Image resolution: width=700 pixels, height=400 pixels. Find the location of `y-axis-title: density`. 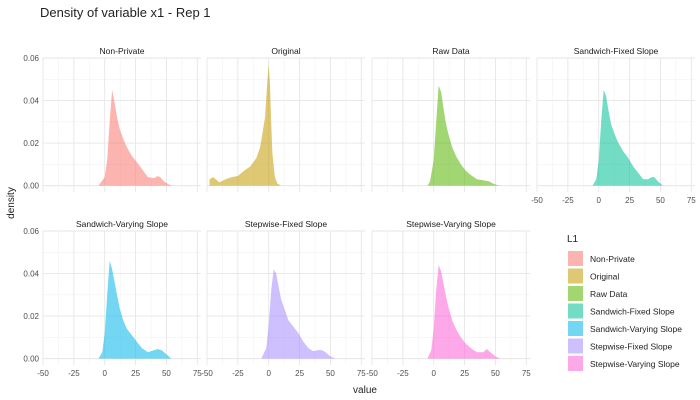

y-axis-title: density is located at coordinates (11, 203).